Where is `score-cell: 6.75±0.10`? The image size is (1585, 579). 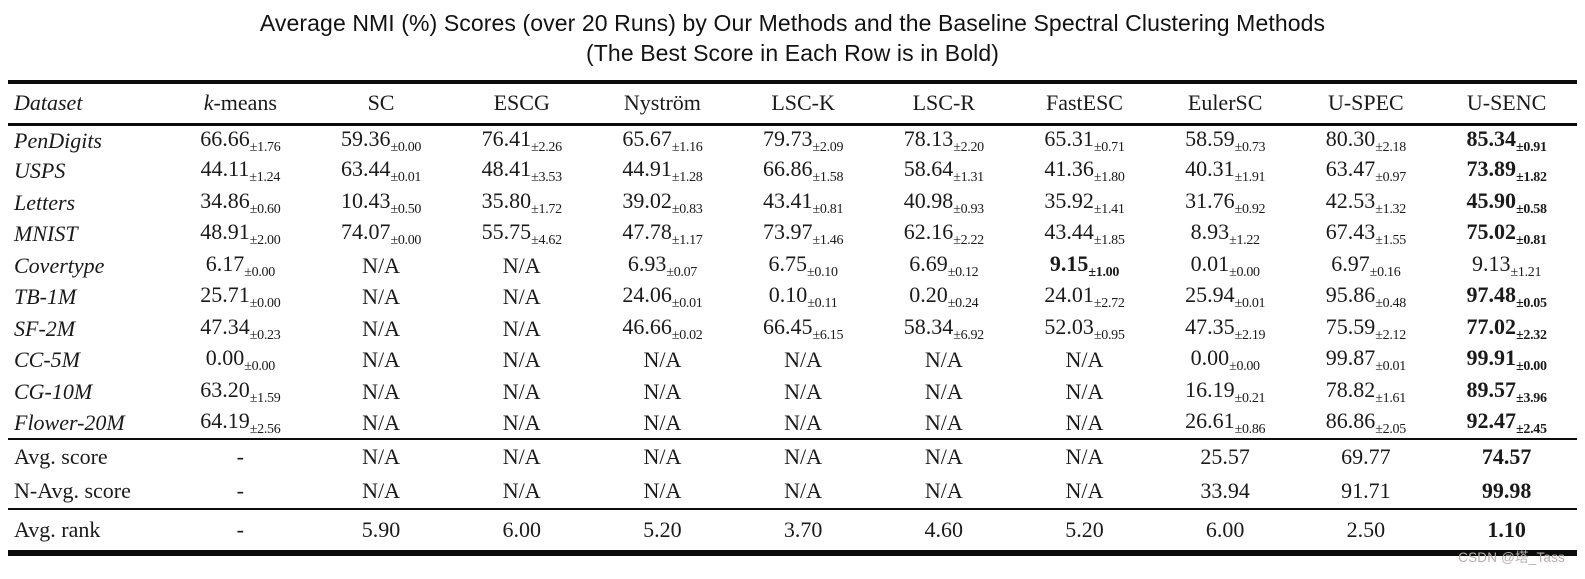 score-cell: 6.75±0.10 is located at coordinates (803, 266).